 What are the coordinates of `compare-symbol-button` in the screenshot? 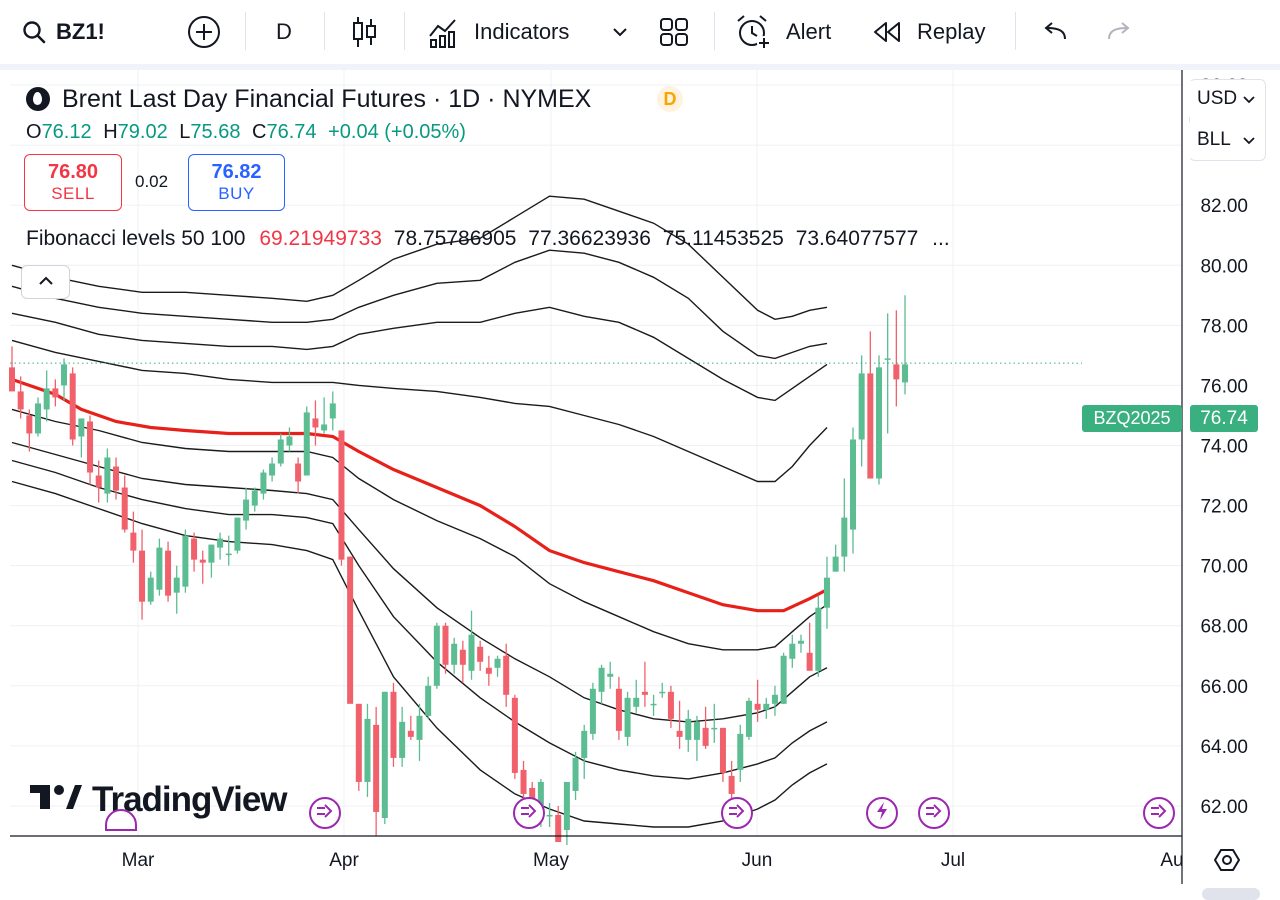 It's located at (204, 32).